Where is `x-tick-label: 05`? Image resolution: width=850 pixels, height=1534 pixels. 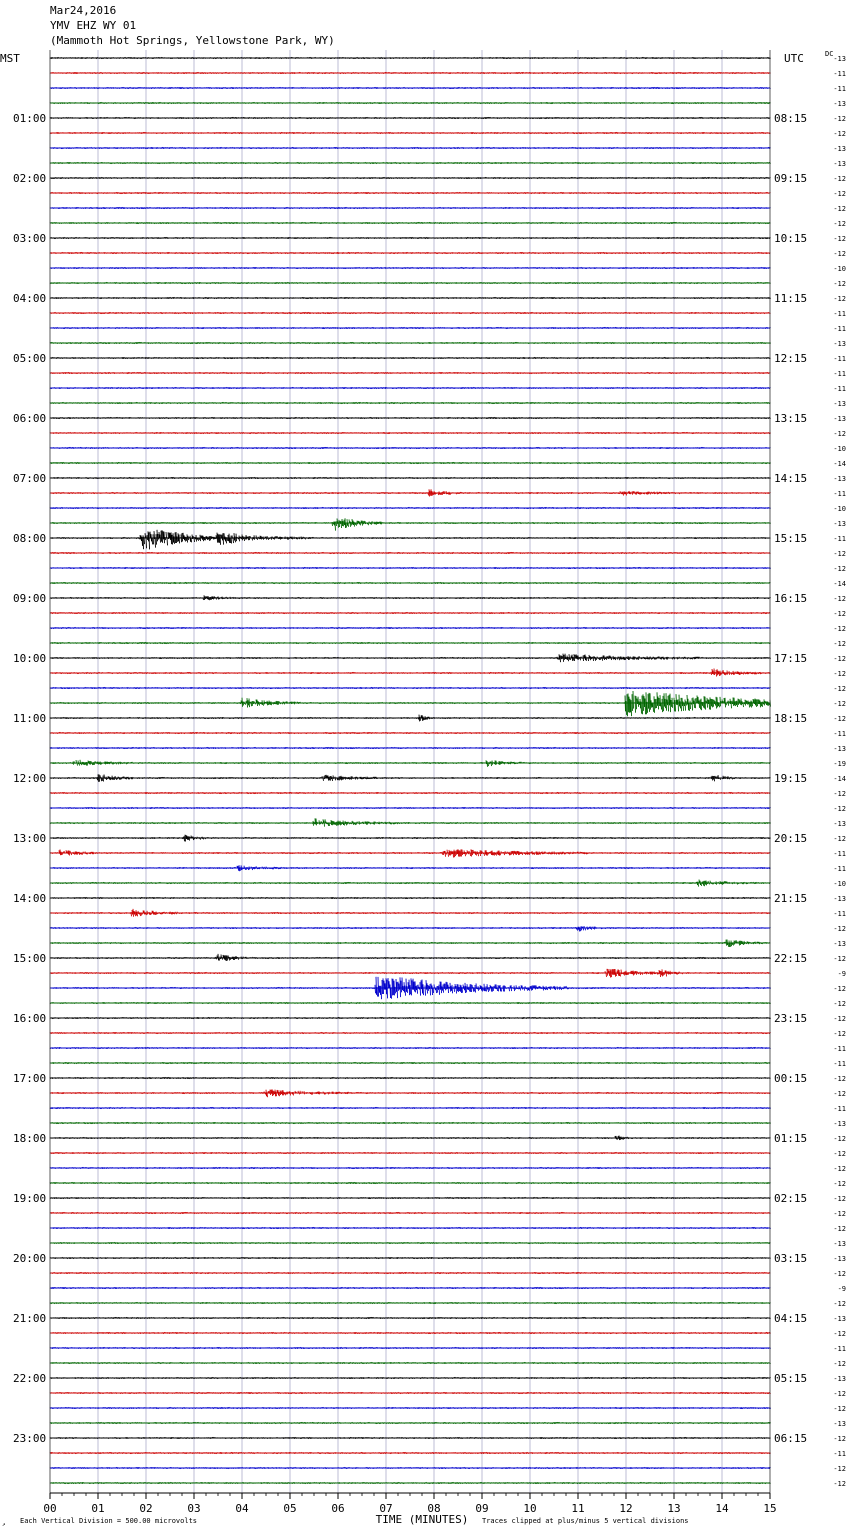 x-tick-label: 05 is located at coordinates (289, 1508).